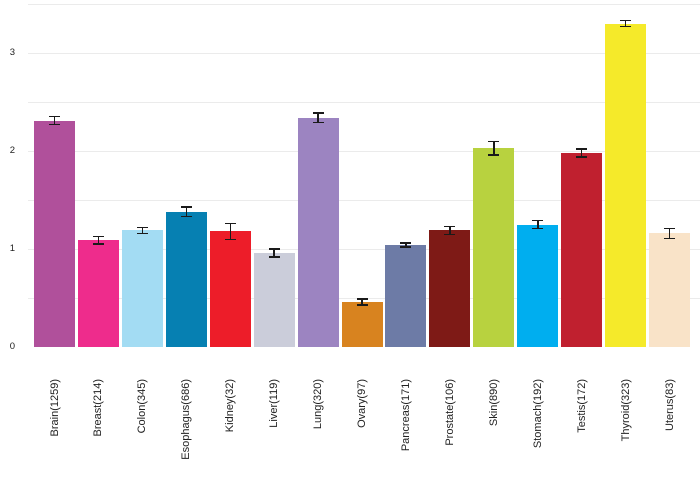 The height and width of the screenshot is (480, 700). I want to click on x-tick-label-lung: Lung(320), so click(318, 404).